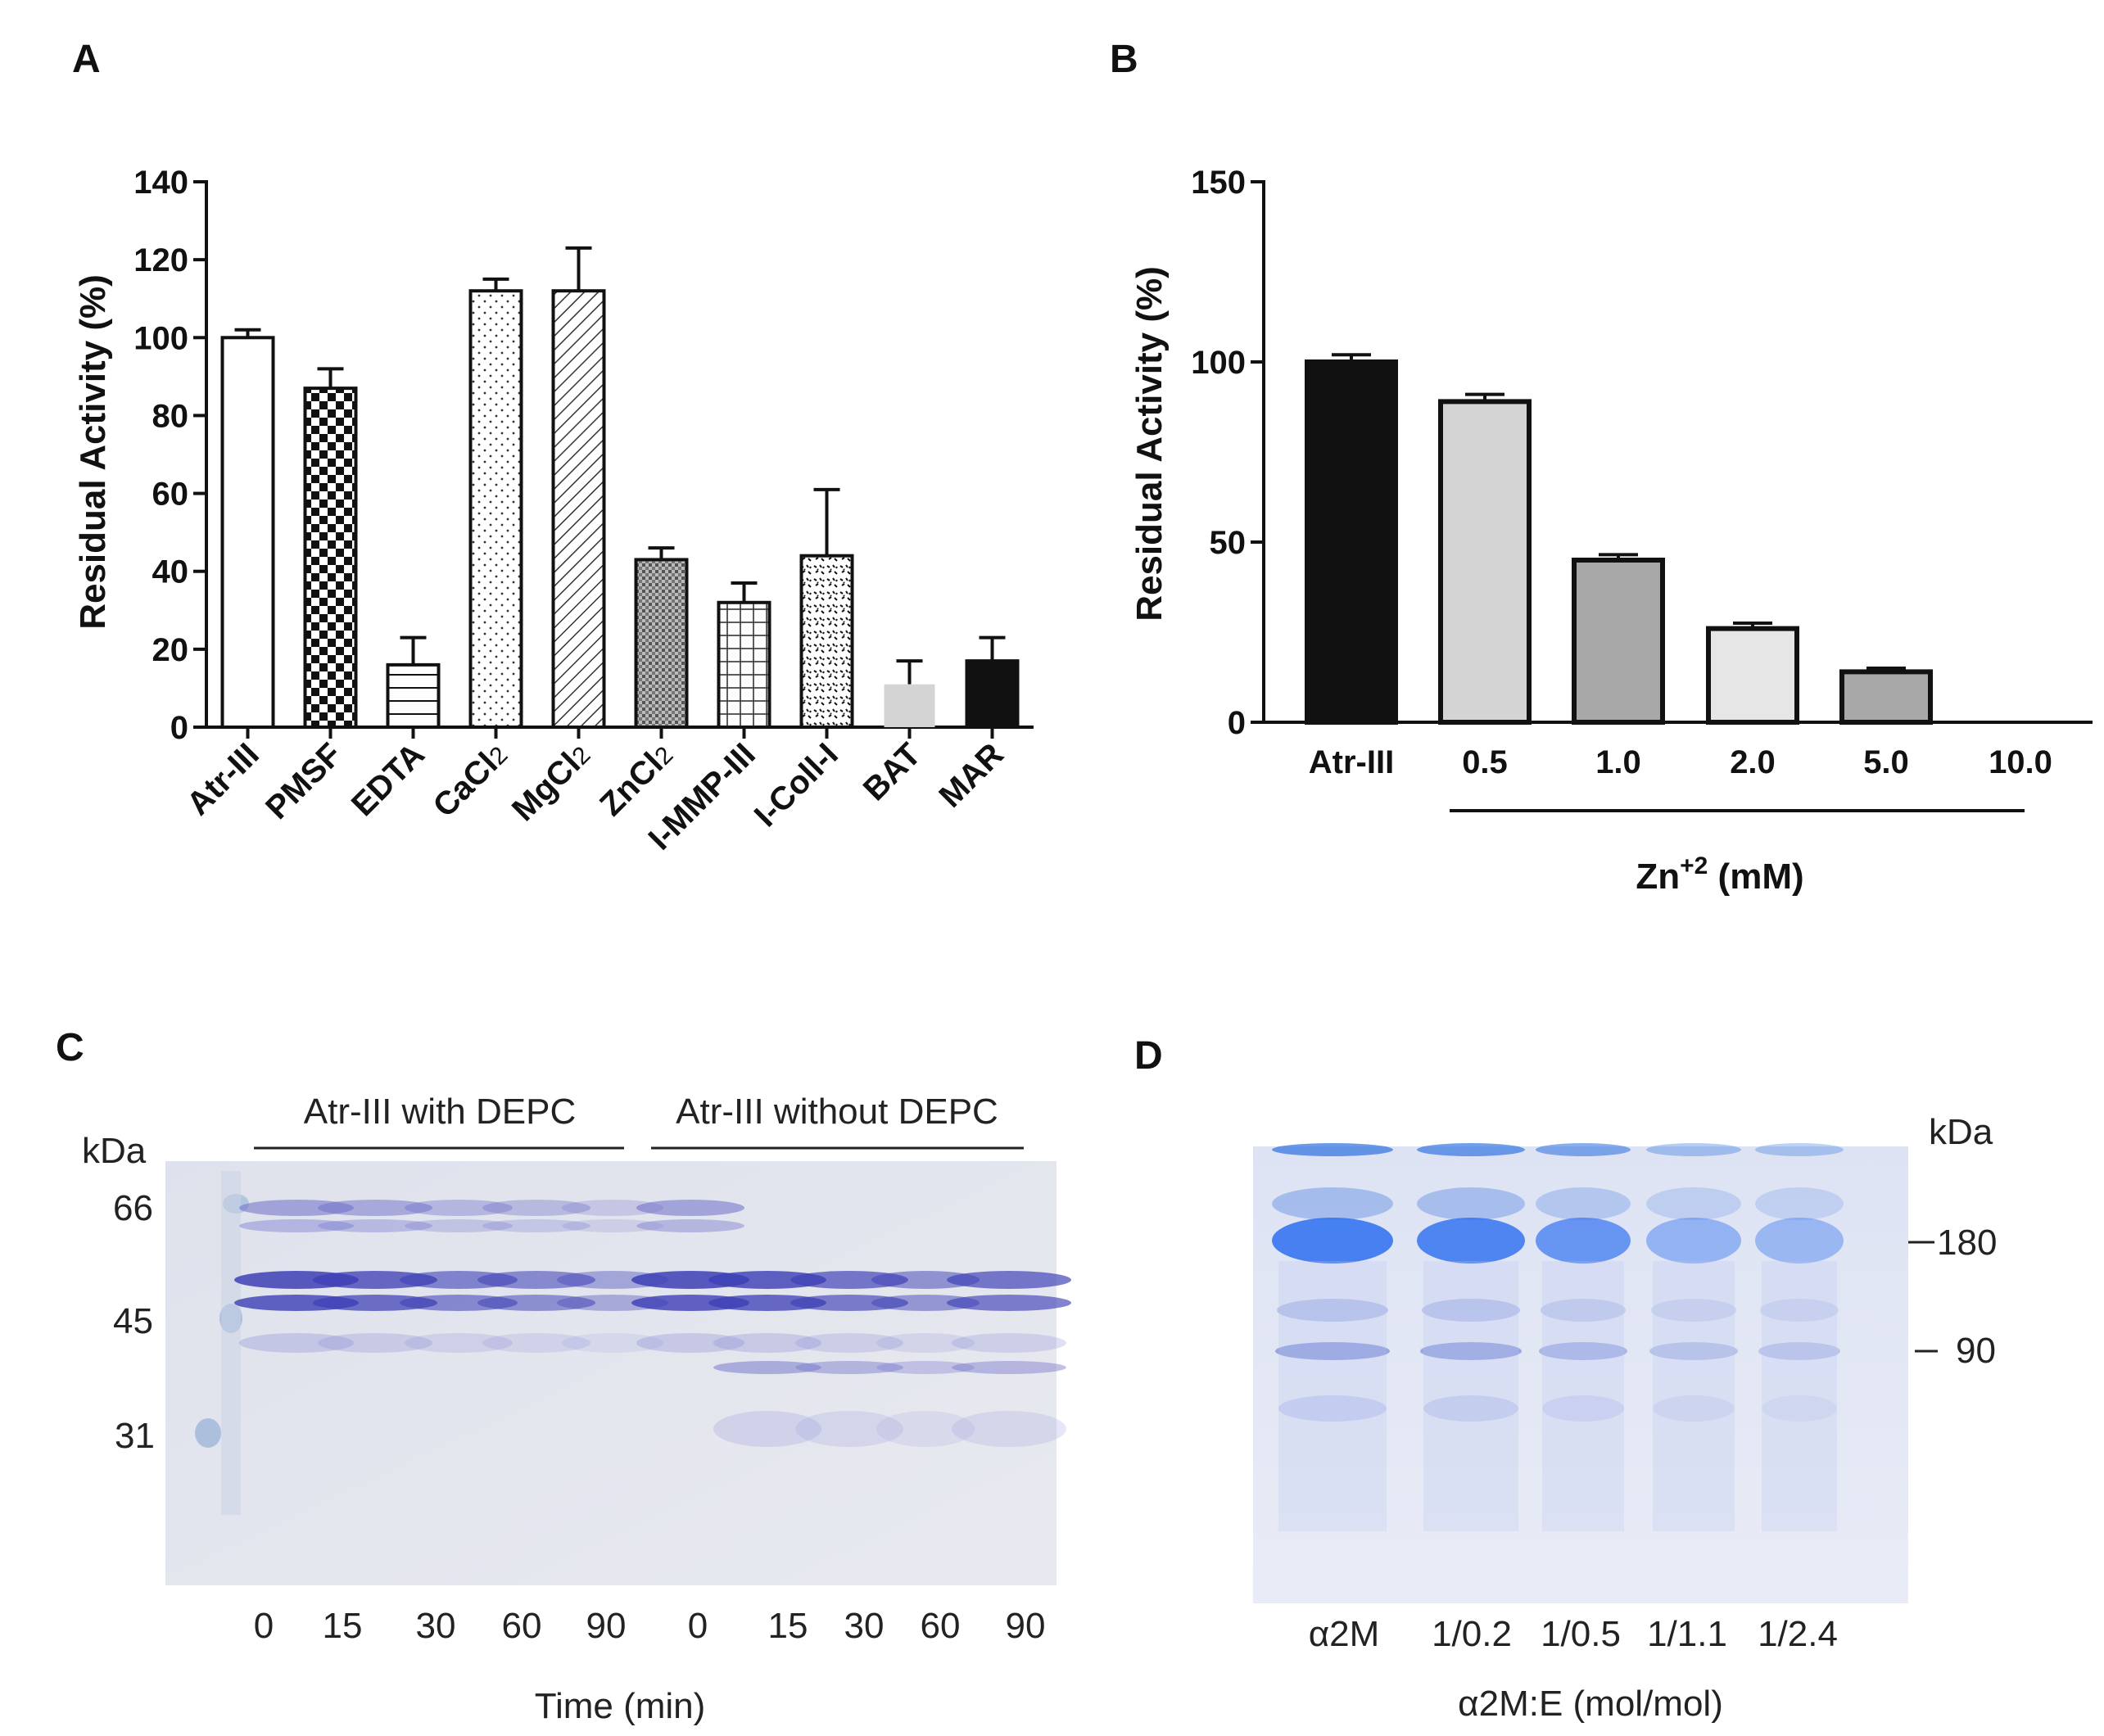  I want to click on gel-d-lane-4: 1/2.4, so click(1798, 1634).